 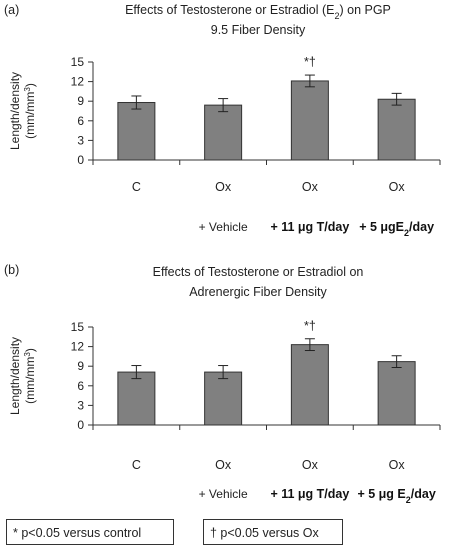 I want to click on legend-control-text: * p<0.05 versus control, so click(x=77, y=533).